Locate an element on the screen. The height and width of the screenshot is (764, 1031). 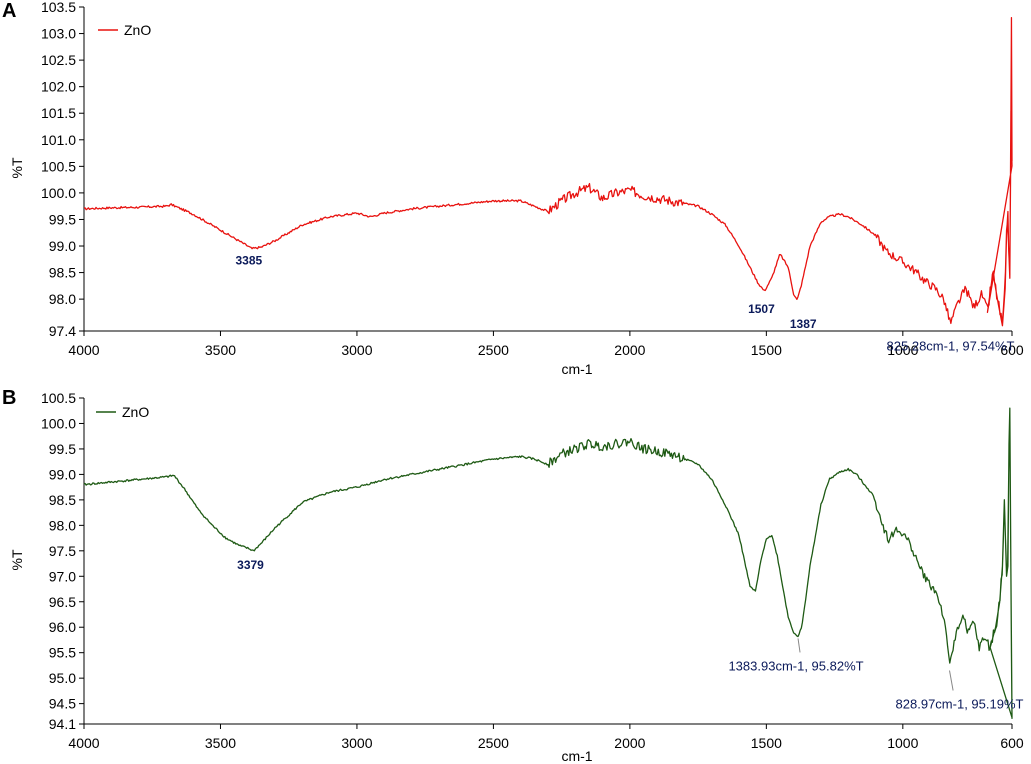
panel-b-x-tick-label: 4000 is located at coordinates (83, 743).